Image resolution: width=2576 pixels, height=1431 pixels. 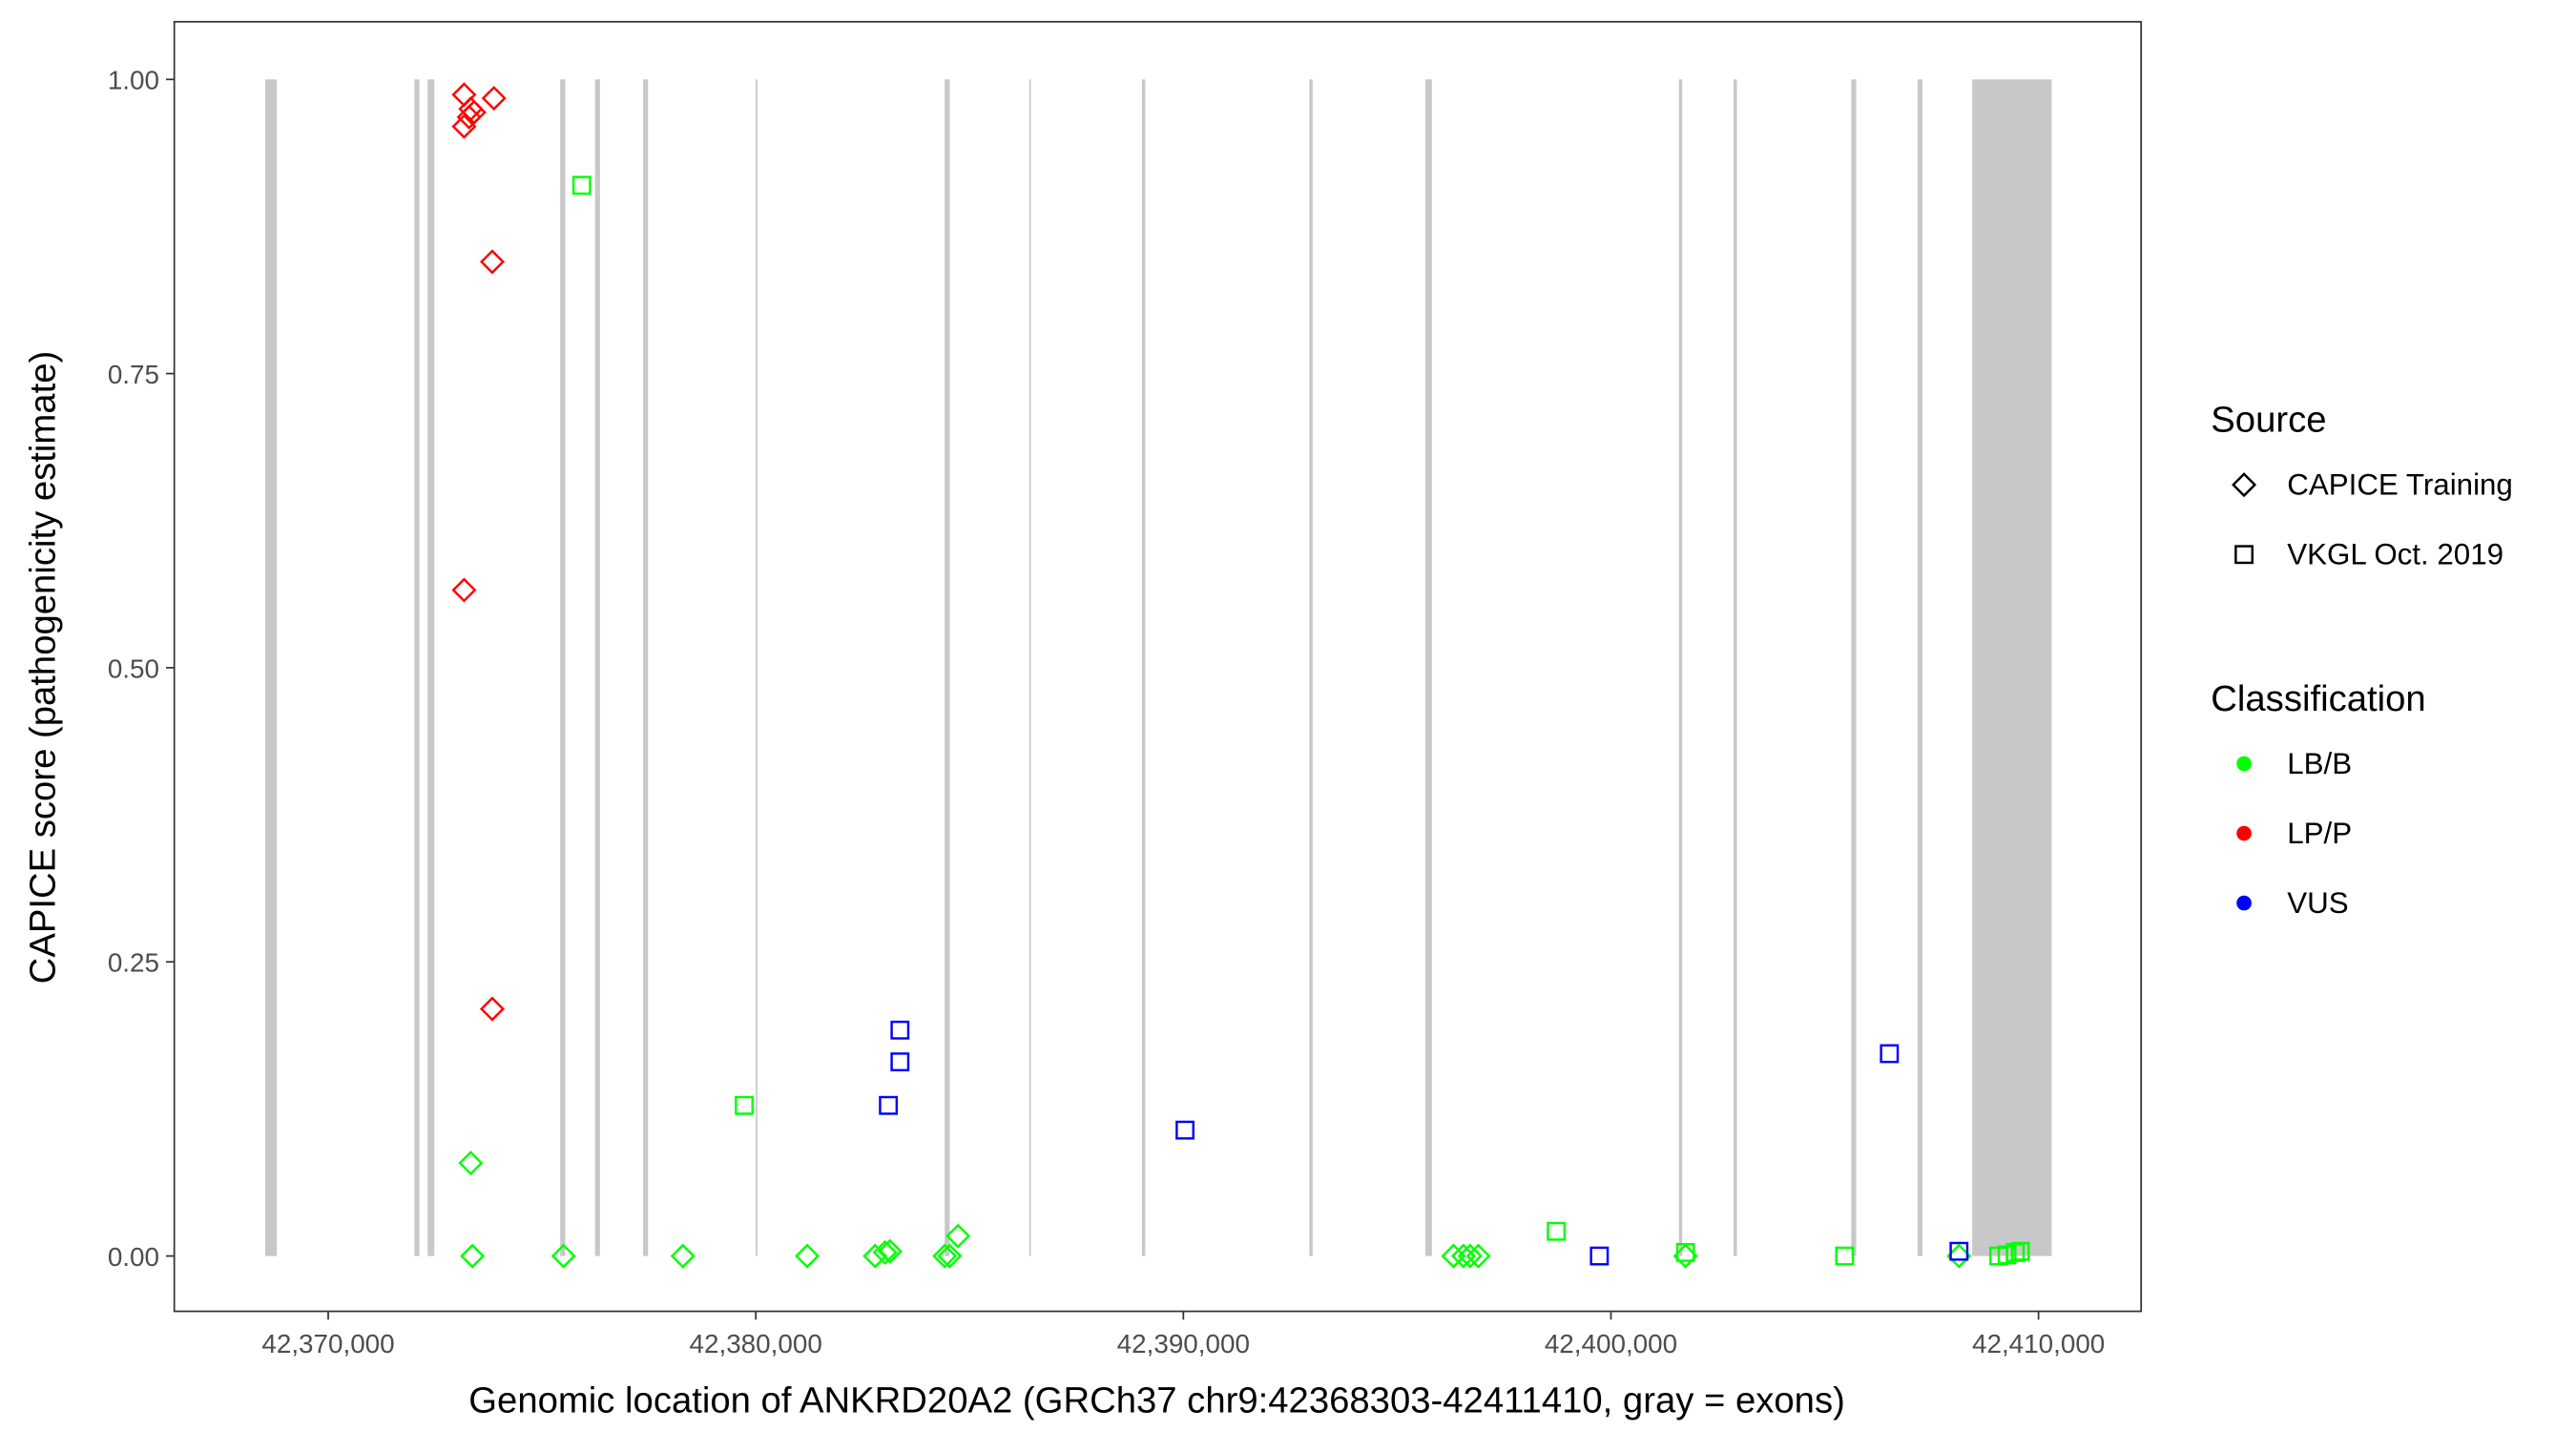 I want to click on legend-label: LP/P, so click(x=2319, y=833).